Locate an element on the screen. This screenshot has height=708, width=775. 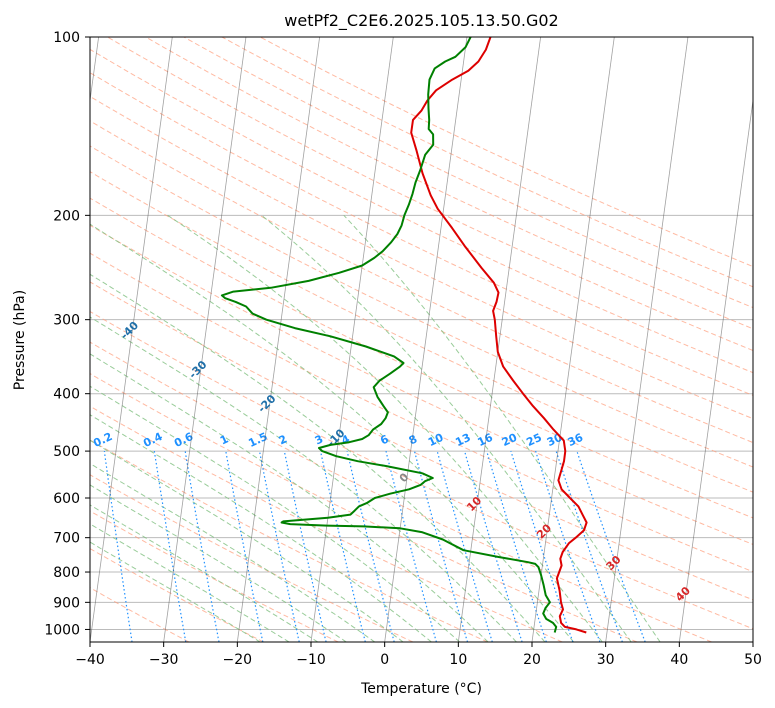
x-tick-label: 50 is located at coordinates (753, 660).